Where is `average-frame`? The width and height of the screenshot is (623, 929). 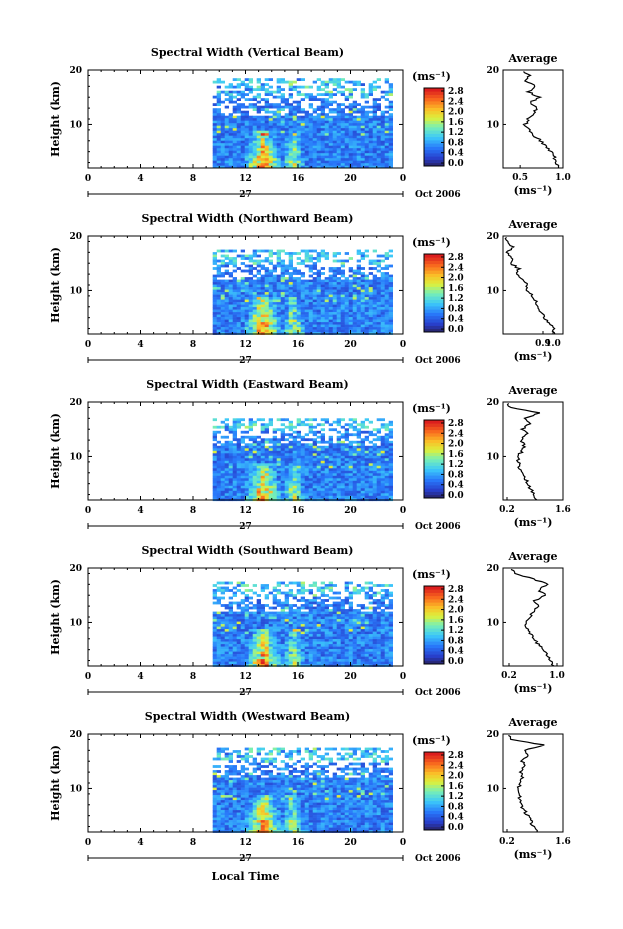 average-frame is located at coordinates (533, 285).